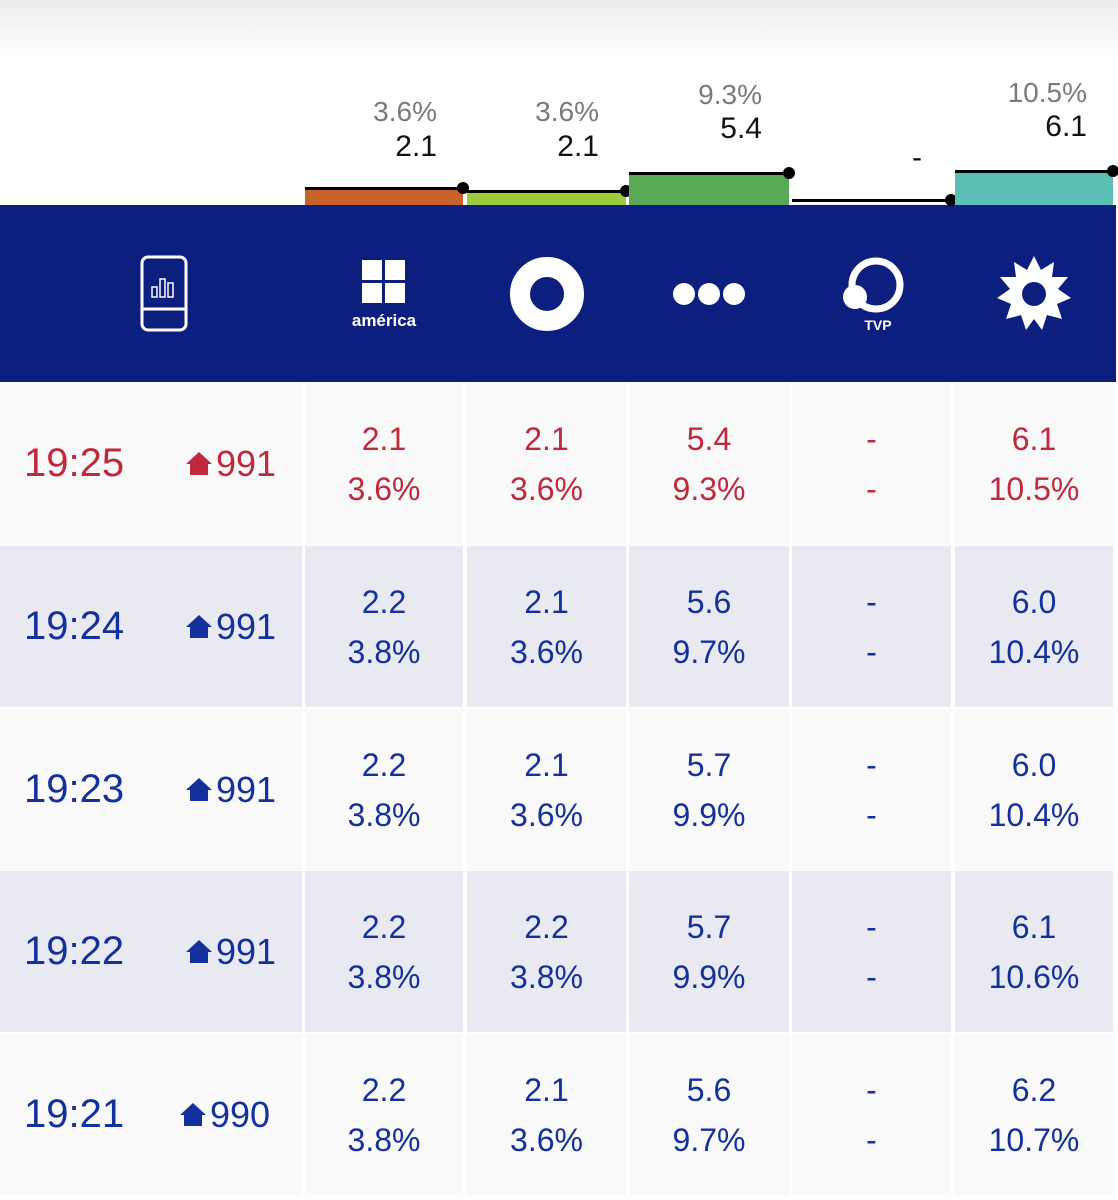 This screenshot has height=1200, width=1118. Describe the element at coordinates (1034, 489) in the screenshot. I see `share: 10.5%` at that location.